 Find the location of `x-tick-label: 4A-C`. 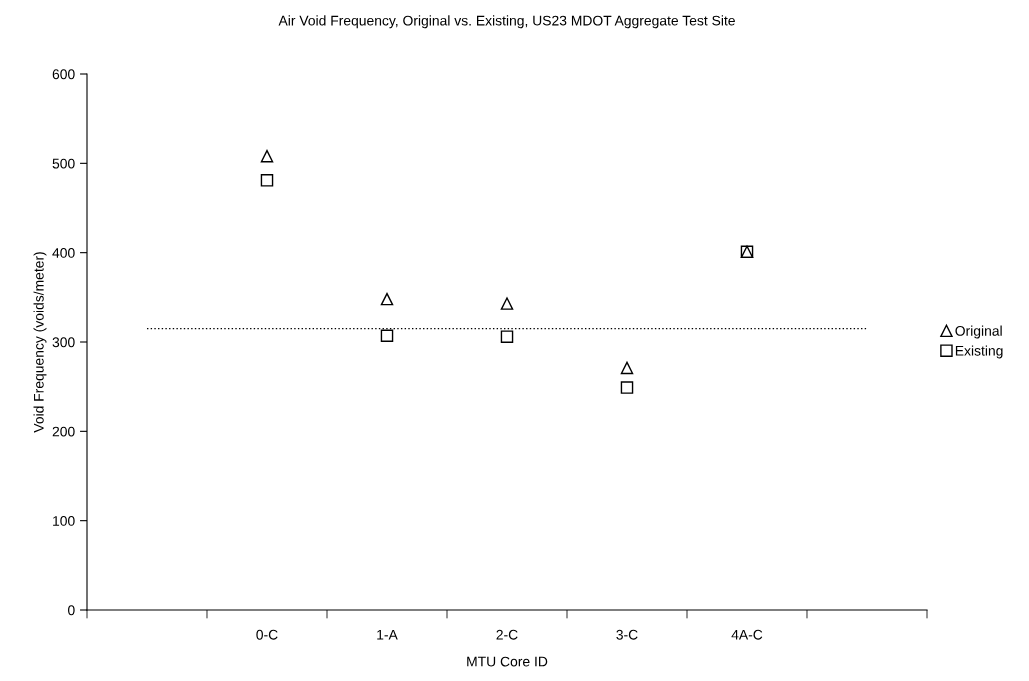

x-tick-label: 4A-C is located at coordinates (747, 634).